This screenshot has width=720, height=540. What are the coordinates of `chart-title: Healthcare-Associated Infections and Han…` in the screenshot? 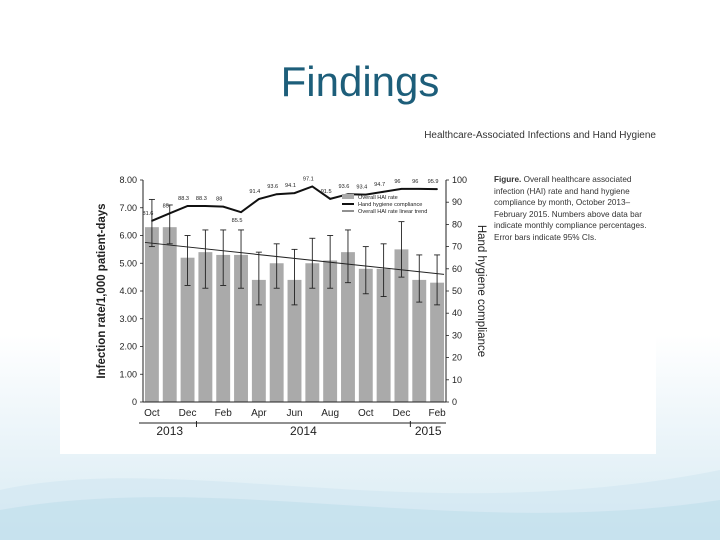 It's located at (540, 135).